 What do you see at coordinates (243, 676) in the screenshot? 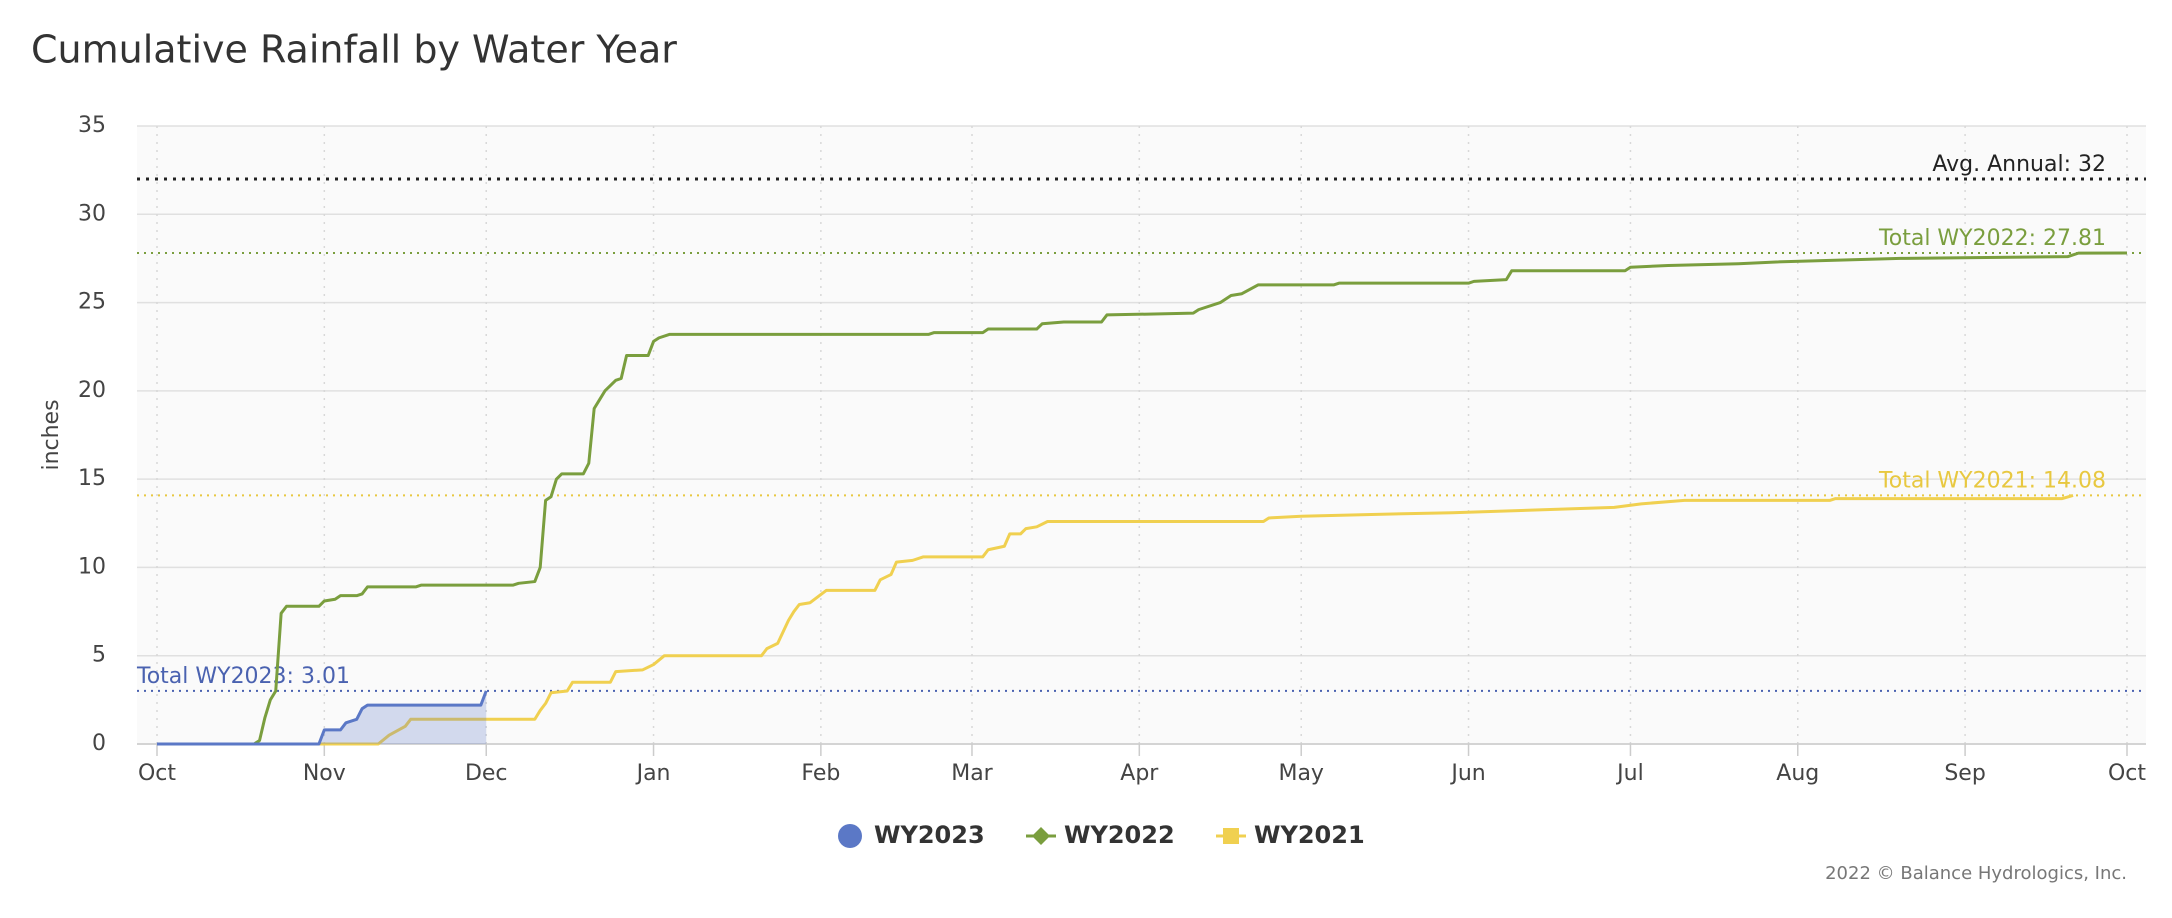
I see `plot-line-label: Total WY2023: 3.01` at bounding box center [243, 676].